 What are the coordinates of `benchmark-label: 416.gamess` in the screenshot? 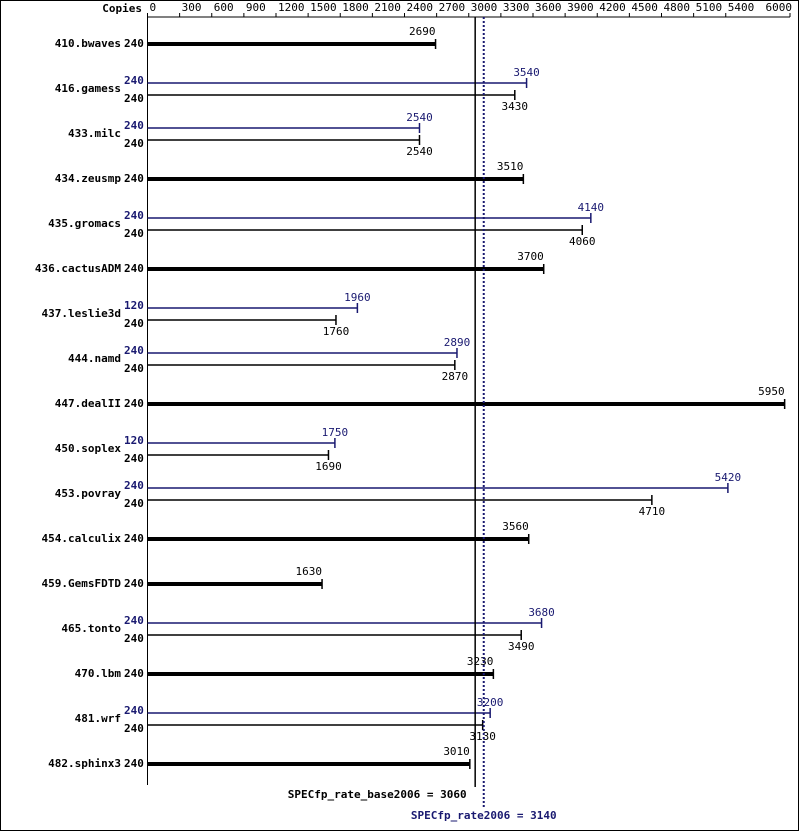 It's located at (88, 88).